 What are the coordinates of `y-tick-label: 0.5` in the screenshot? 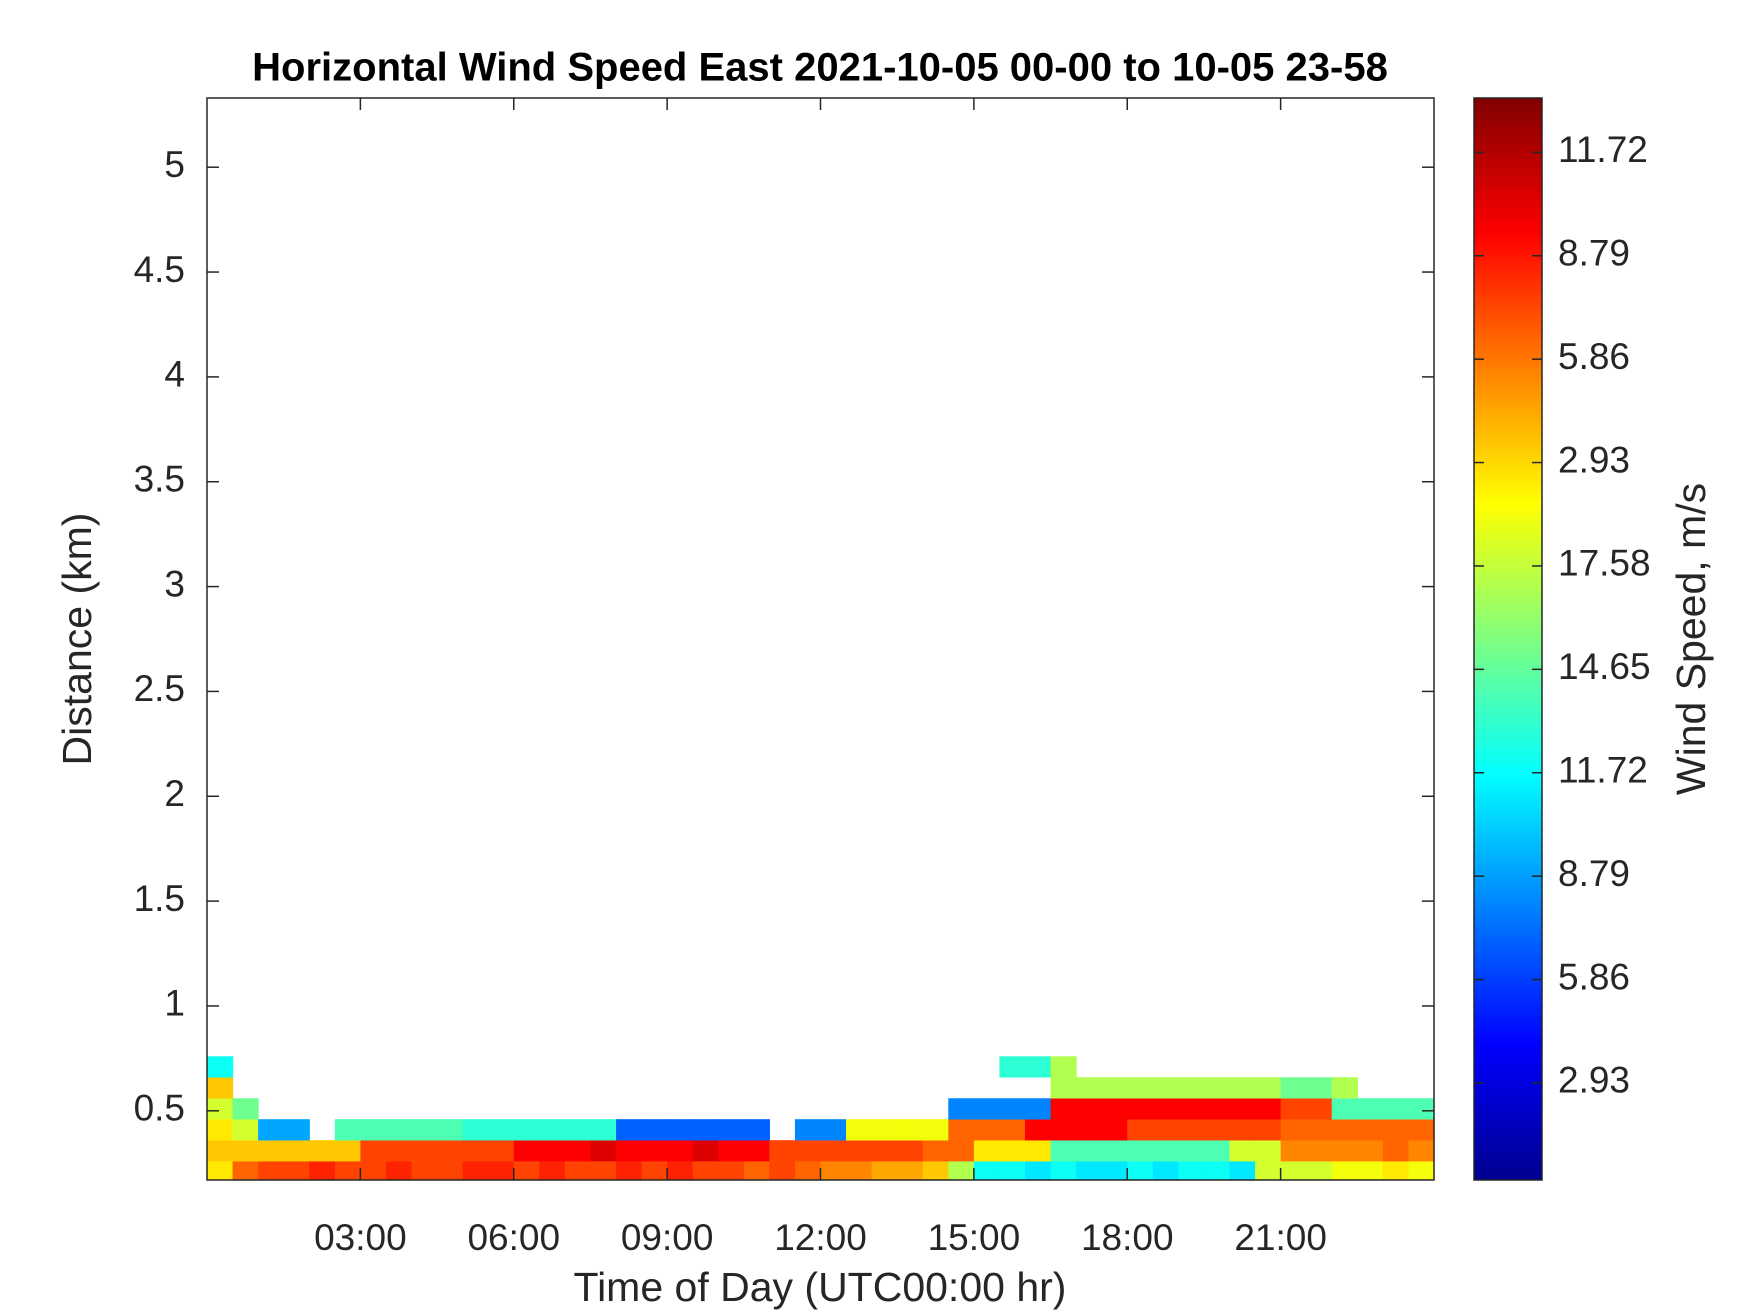 It's located at (159, 1108).